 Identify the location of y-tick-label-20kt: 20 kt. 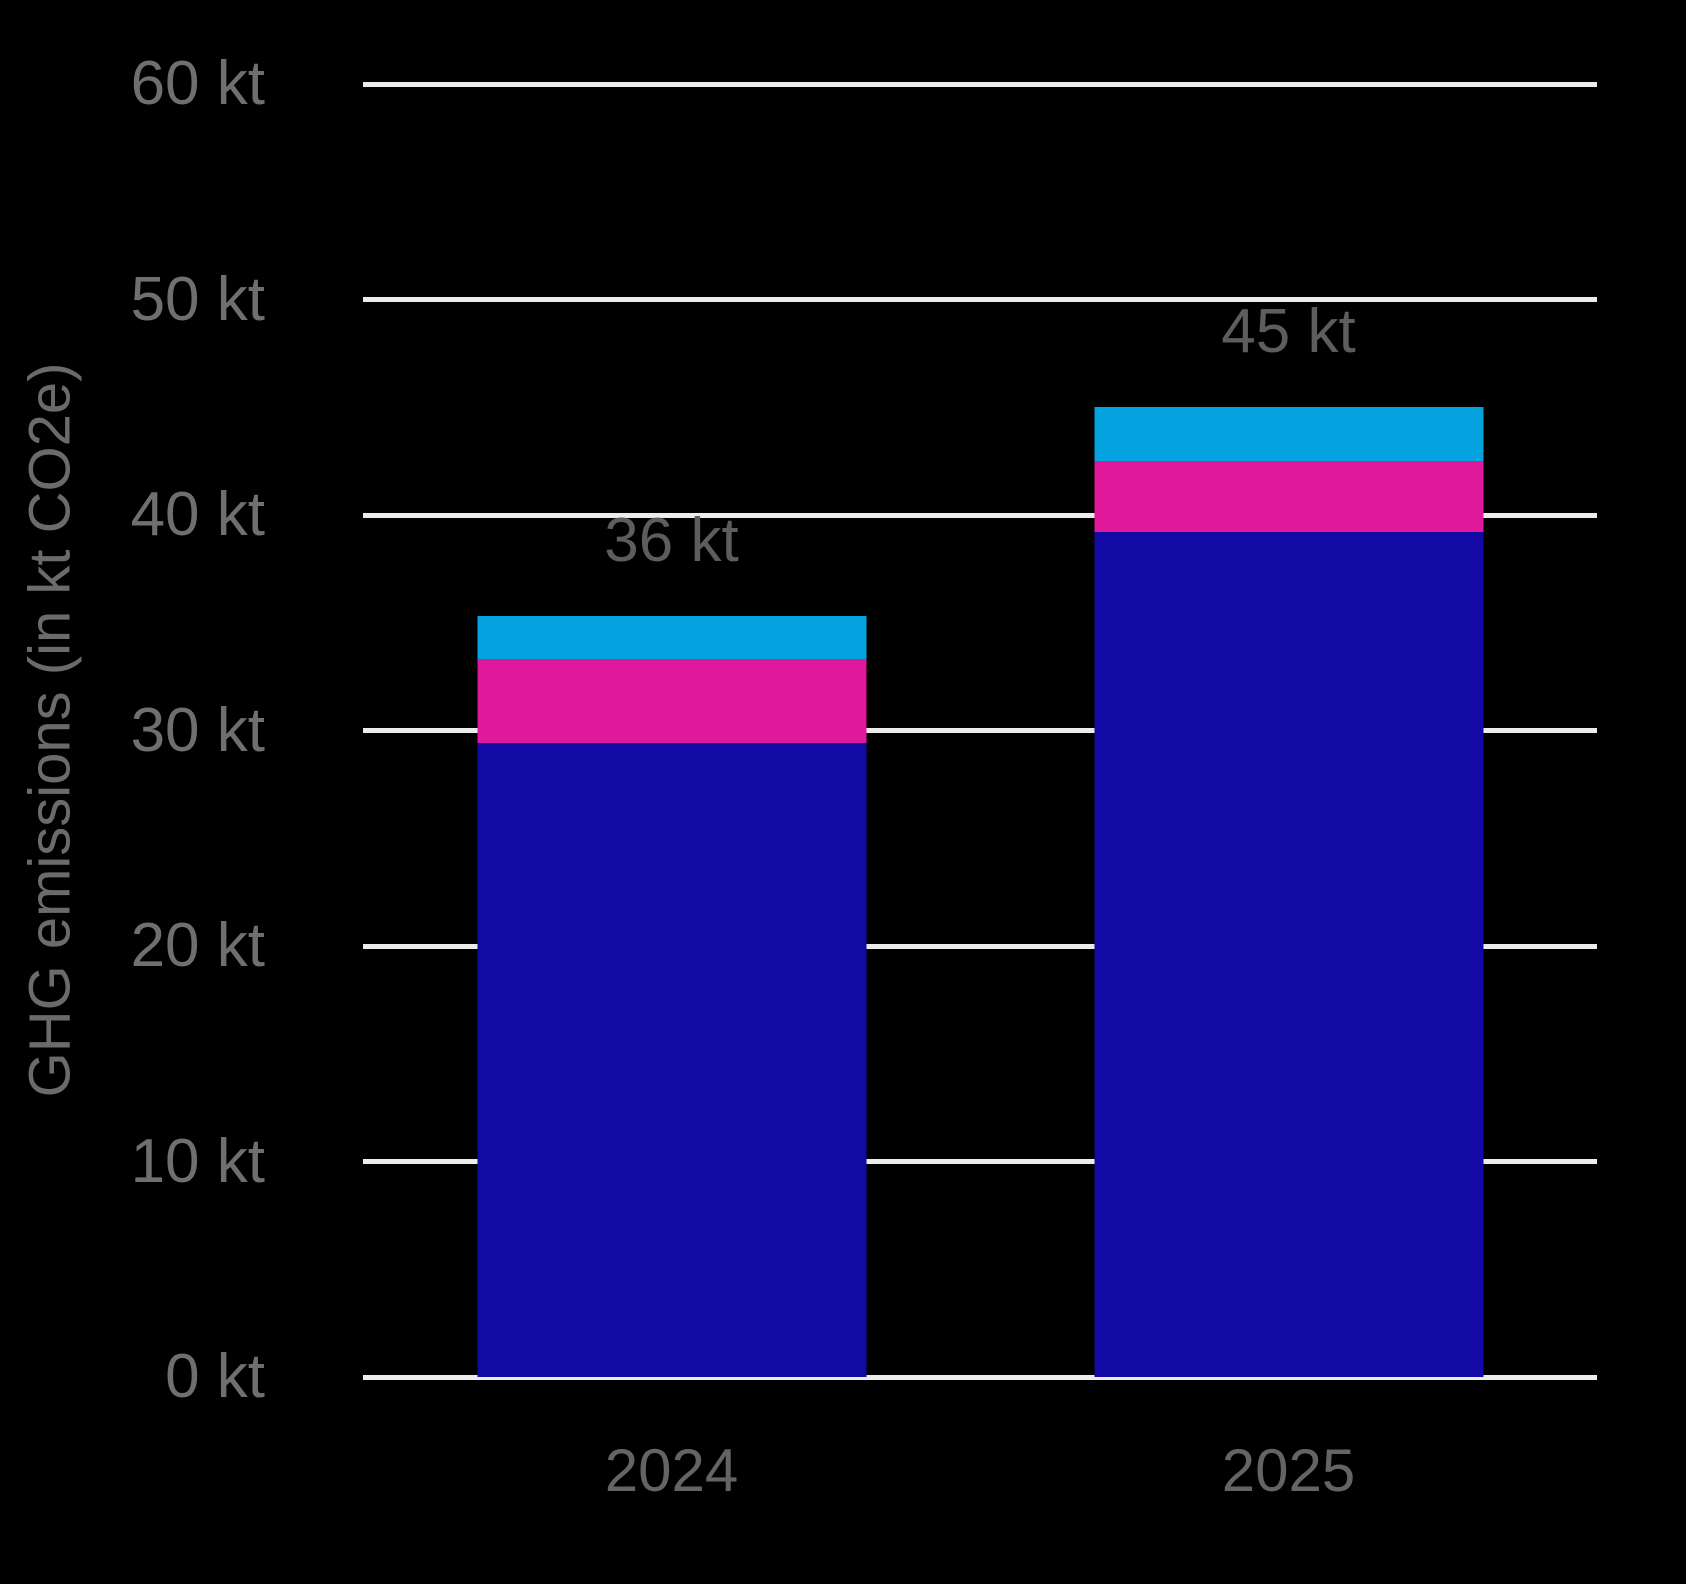
(197, 946).